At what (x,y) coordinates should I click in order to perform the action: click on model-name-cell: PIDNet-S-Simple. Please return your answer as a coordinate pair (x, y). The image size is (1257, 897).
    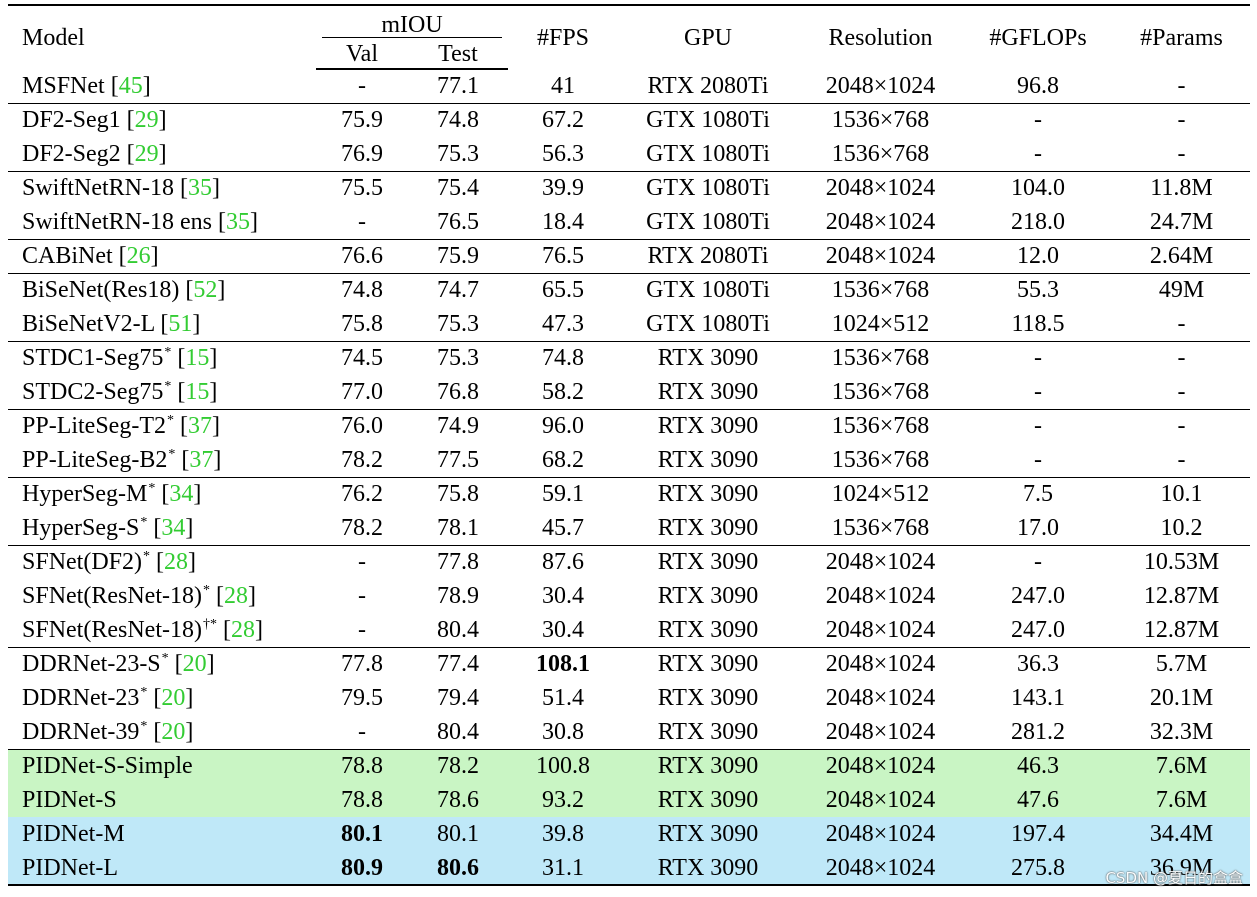
    Looking at the image, I should click on (162, 765).